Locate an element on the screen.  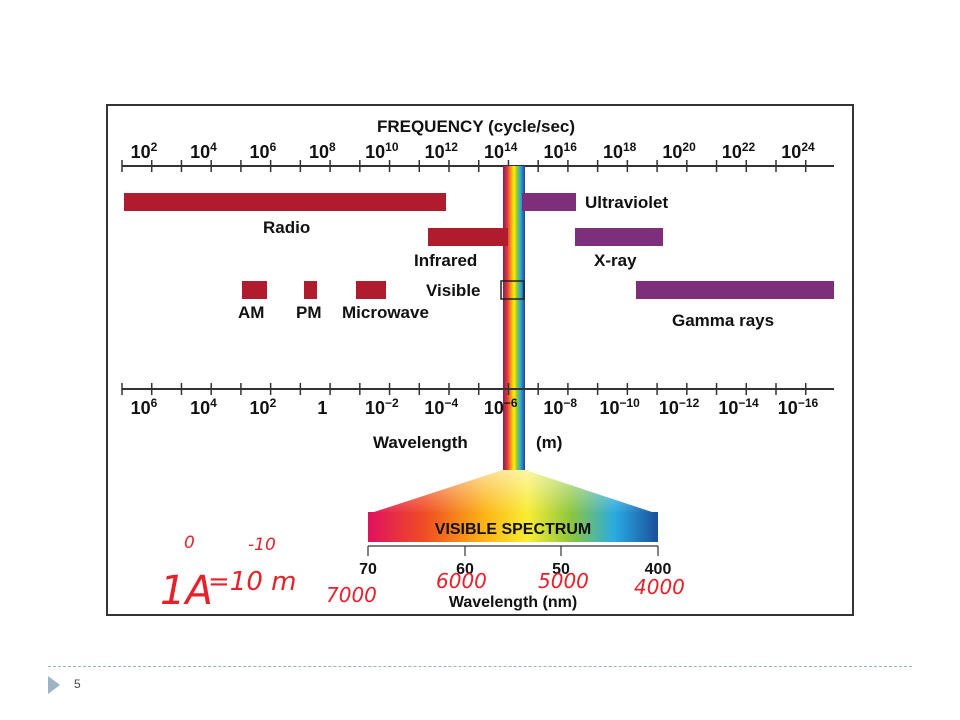
frequency-tick-exponent-6: 14 is located at coordinates (511, 147).